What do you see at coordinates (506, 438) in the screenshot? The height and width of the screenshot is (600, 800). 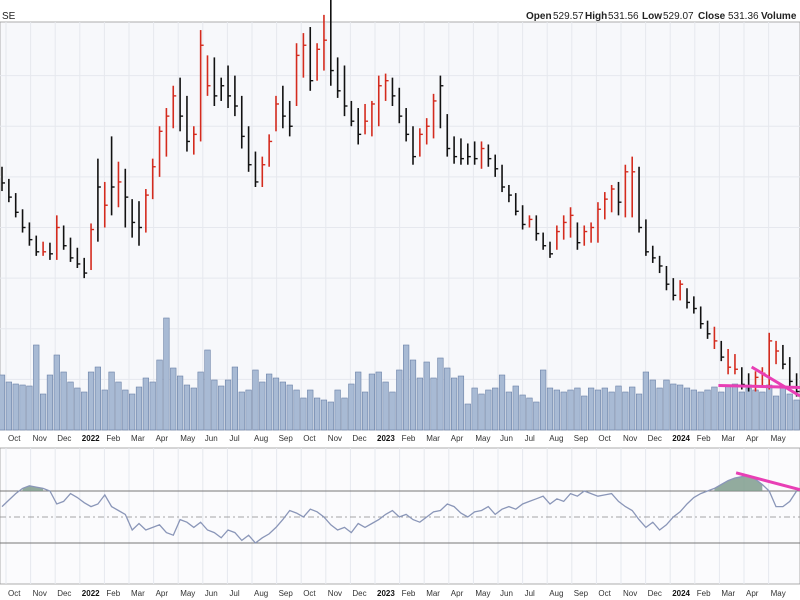 I see `x-tick-label: Jun` at bounding box center [506, 438].